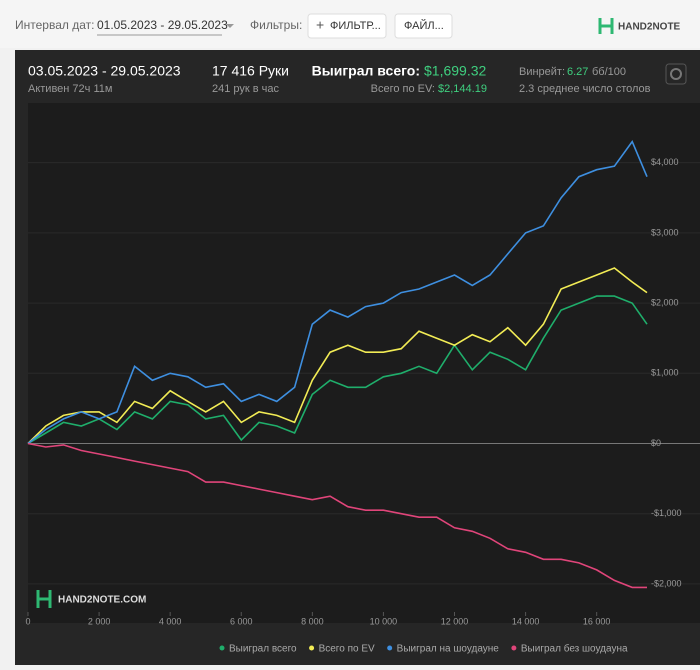 Image resolution: width=700 pixels, height=670 pixels. Describe the element at coordinates (384, 621) in the screenshot. I see `x-tick-label: 10 000` at that location.